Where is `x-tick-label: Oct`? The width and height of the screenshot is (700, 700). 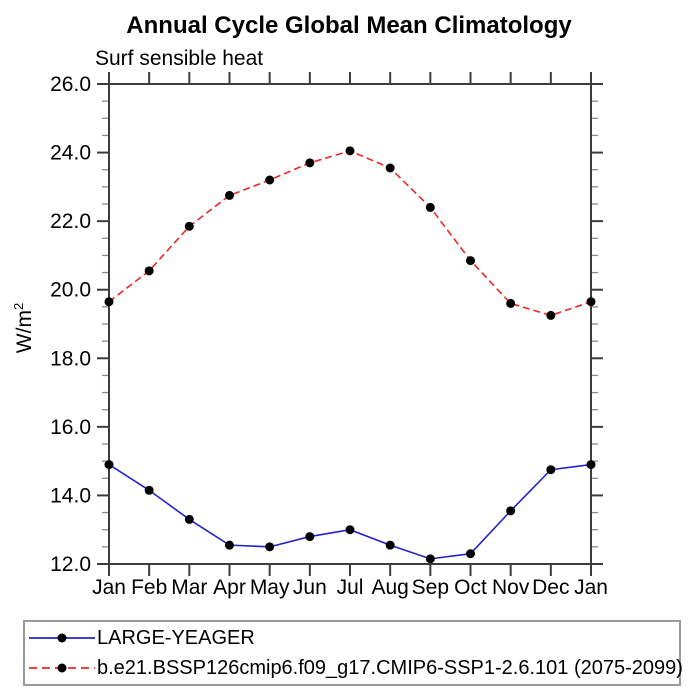 x-tick-label: Oct is located at coordinates (470, 587).